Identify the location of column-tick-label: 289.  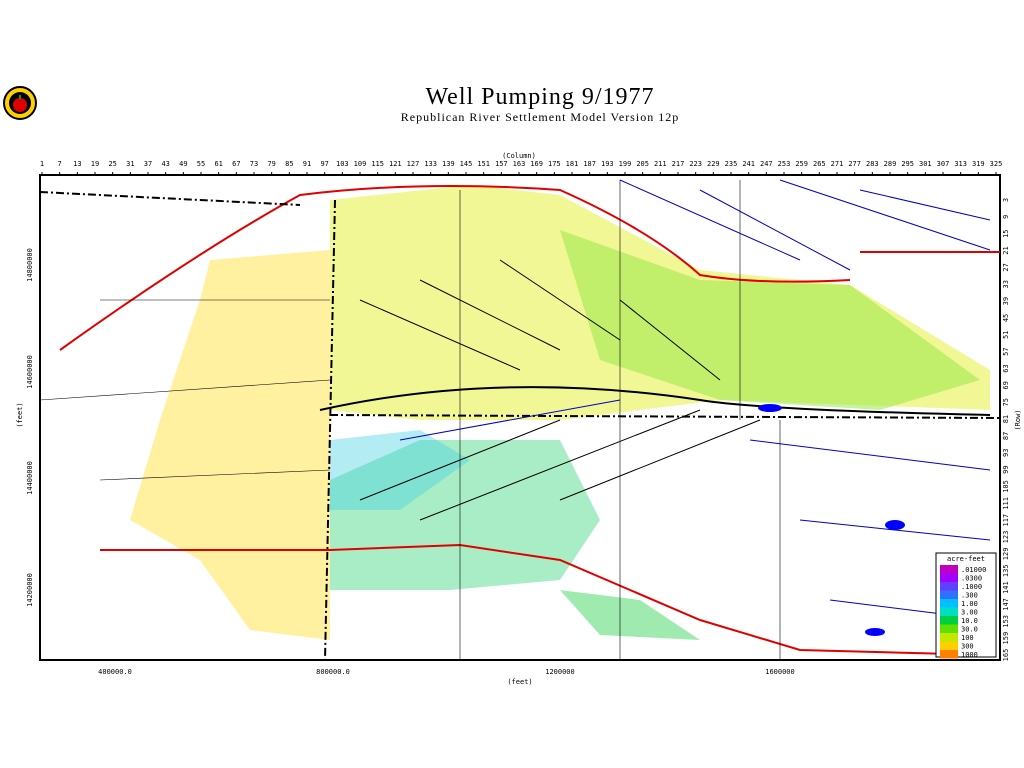
(890, 164).